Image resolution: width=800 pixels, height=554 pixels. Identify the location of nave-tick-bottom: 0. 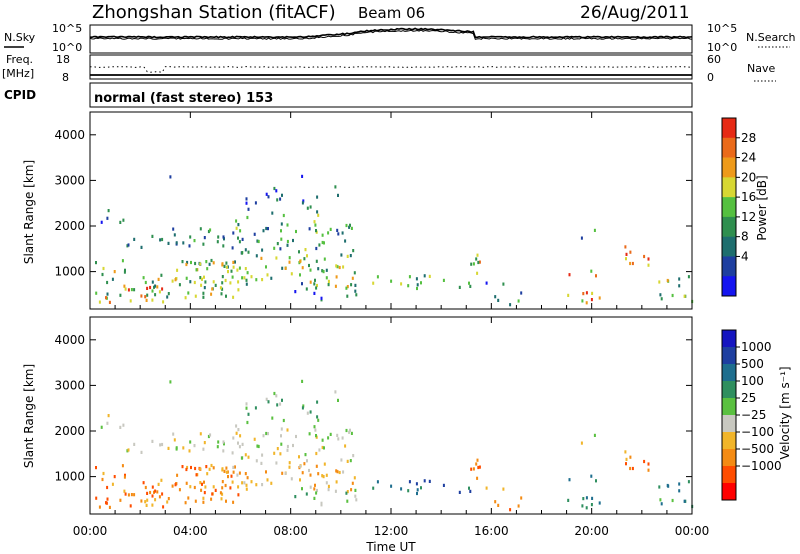
(710, 77).